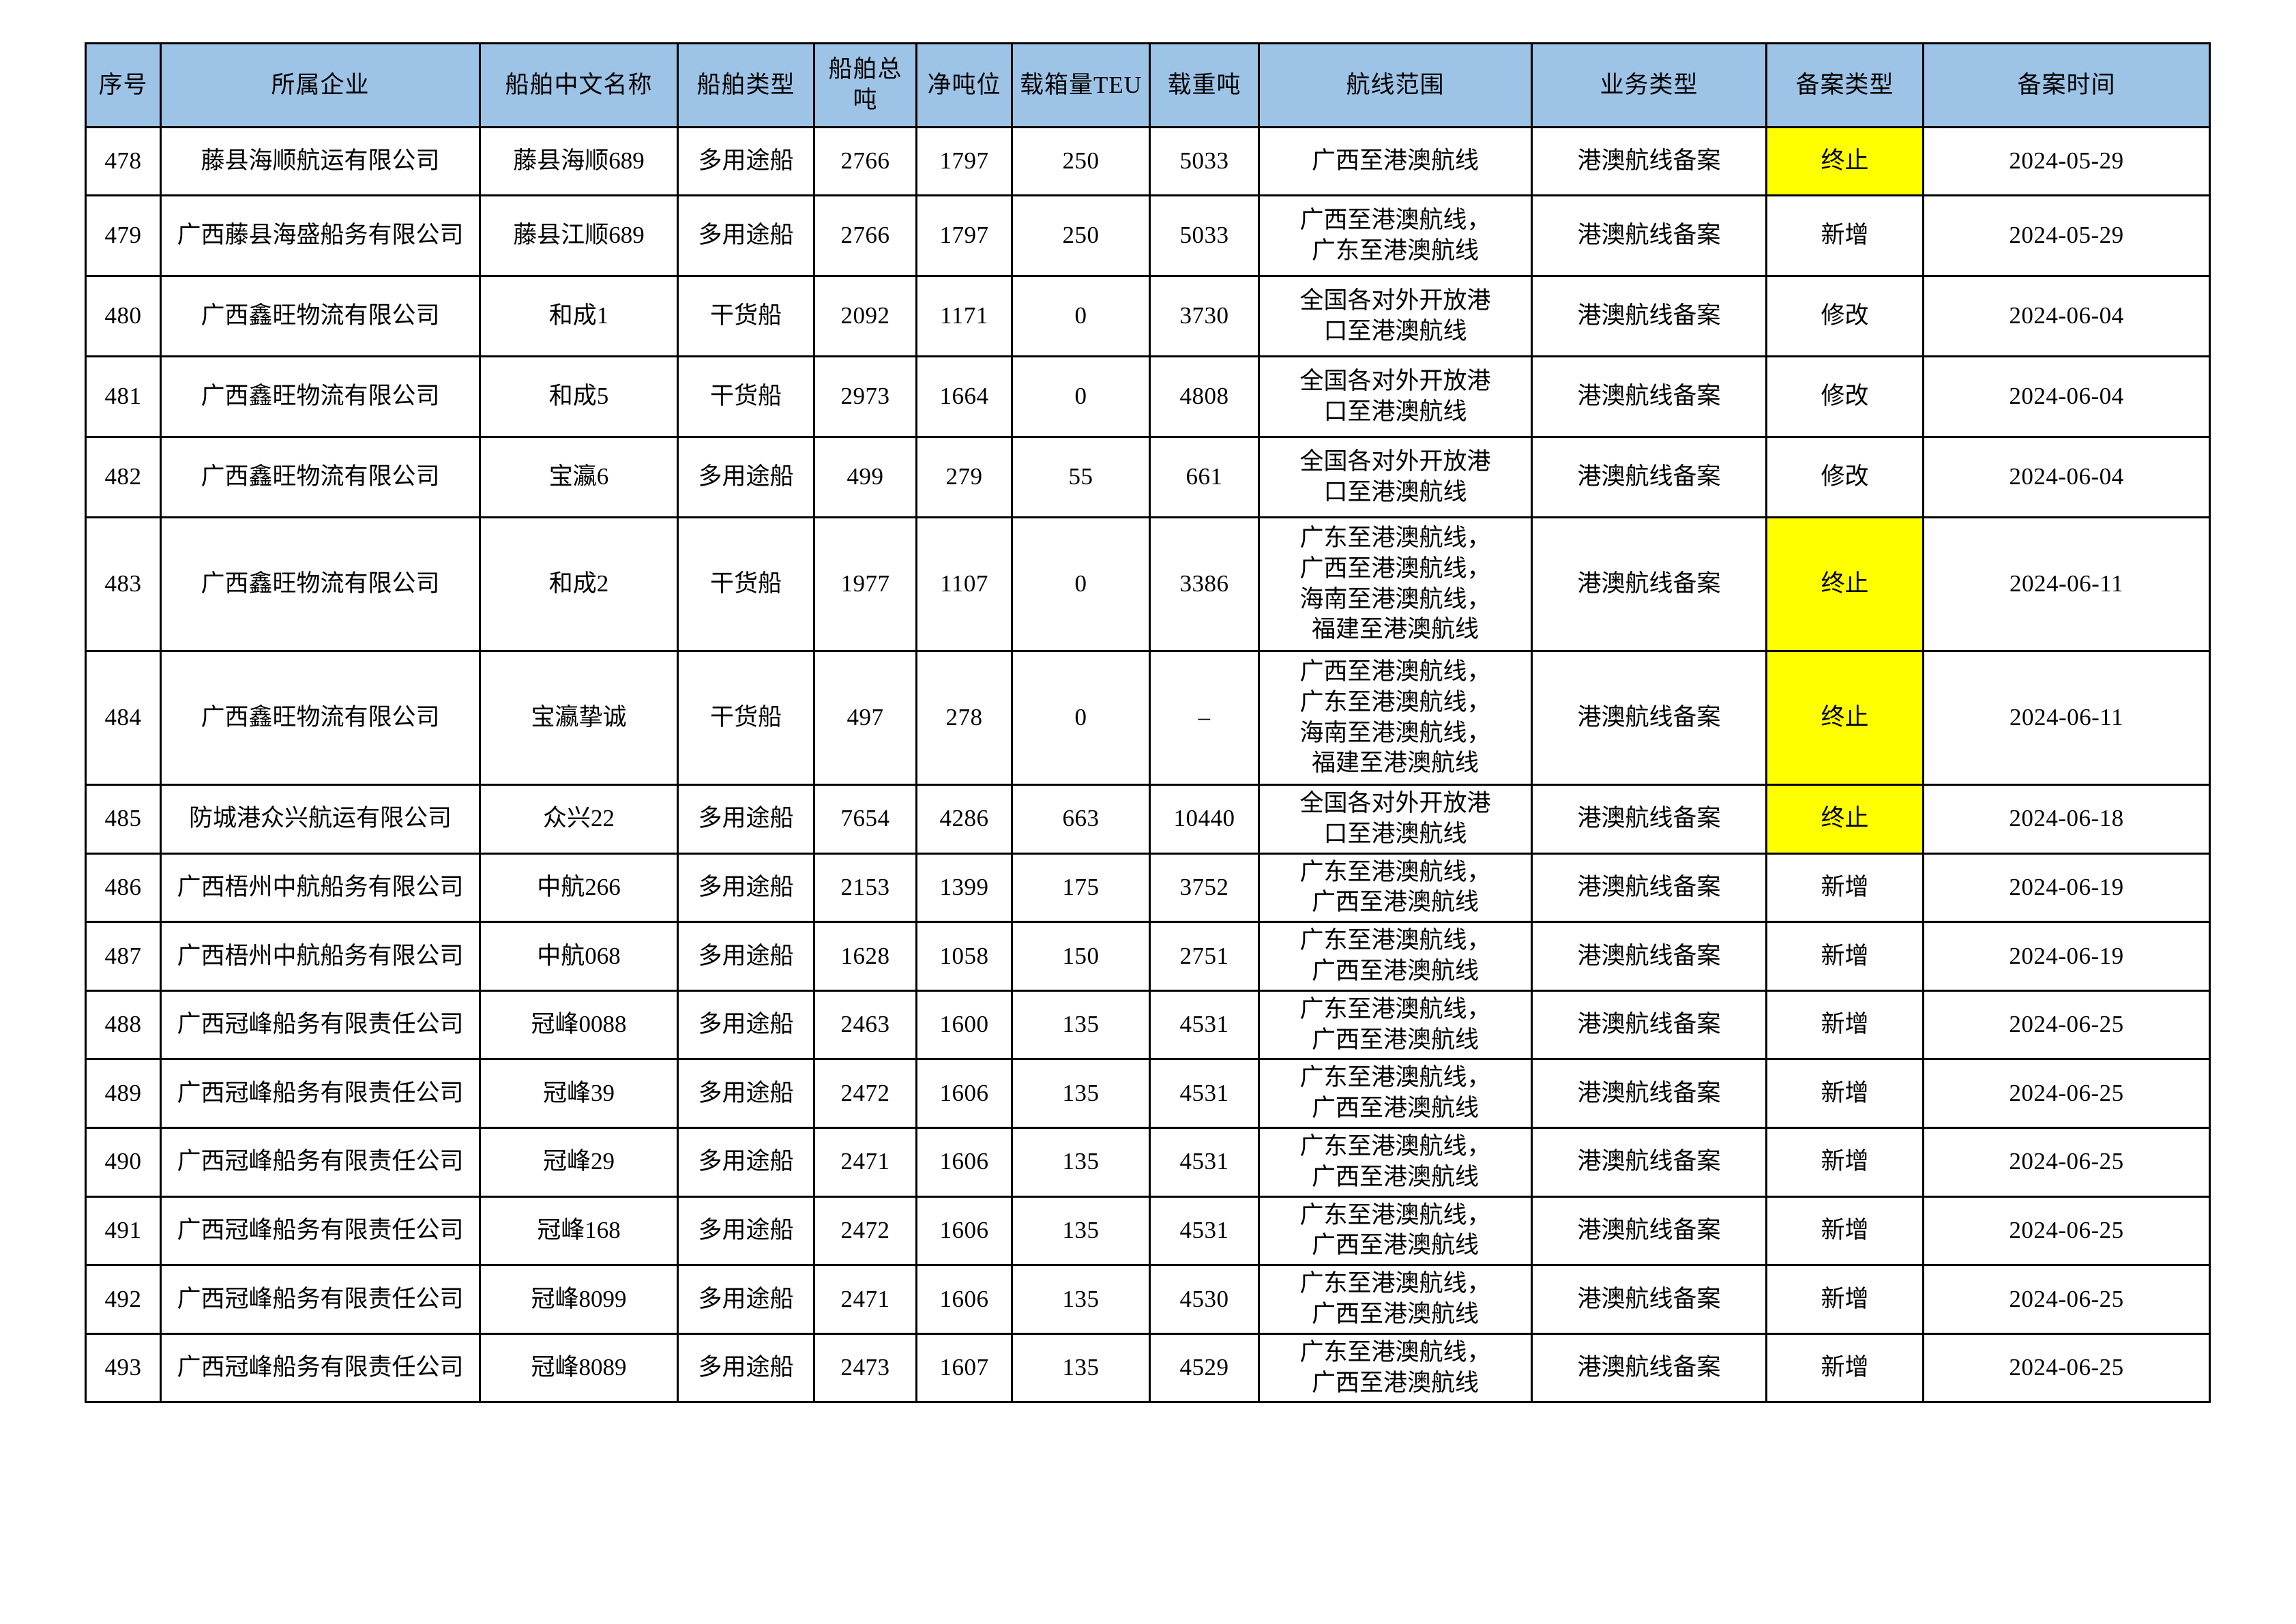 The height and width of the screenshot is (1624, 2296). Describe the element at coordinates (320, 85) in the screenshot. I see `column-header-company: 所属企业` at that location.